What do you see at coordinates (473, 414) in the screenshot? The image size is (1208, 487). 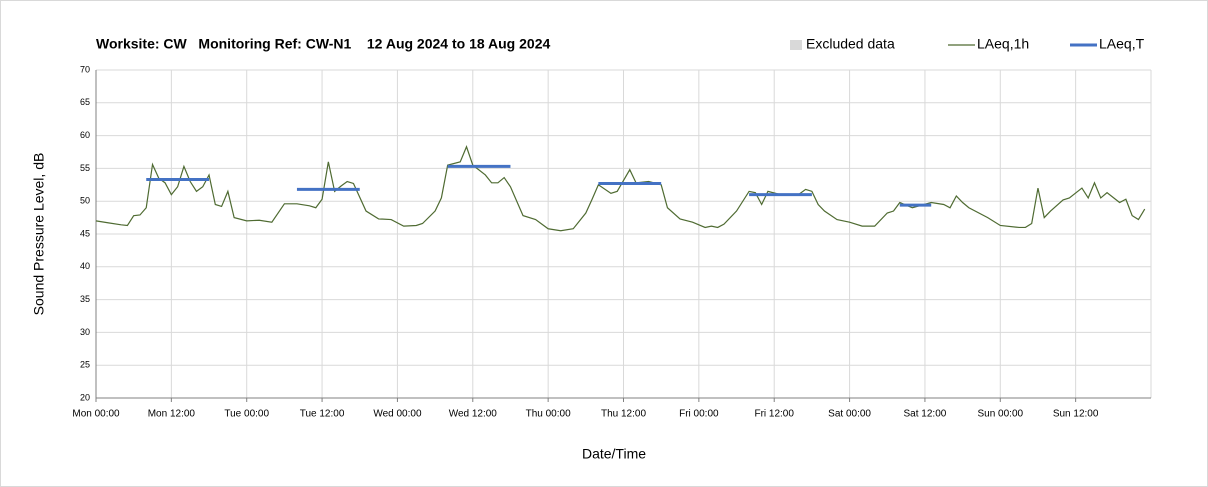 I see `x-tick-label: Wed 12:00` at bounding box center [473, 414].